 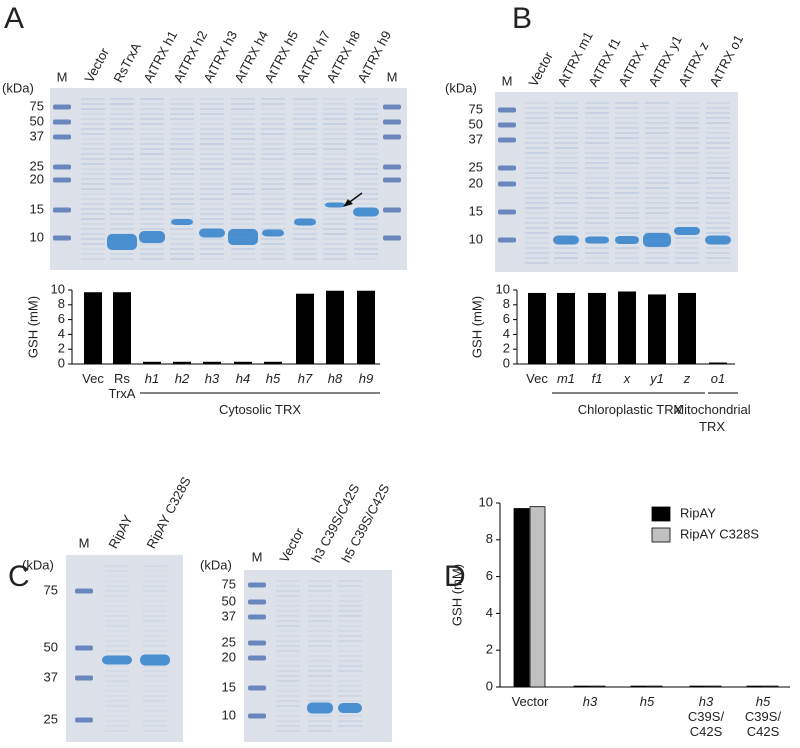 What do you see at coordinates (37, 120) in the screenshot?
I see `marker-label: 50` at bounding box center [37, 120].